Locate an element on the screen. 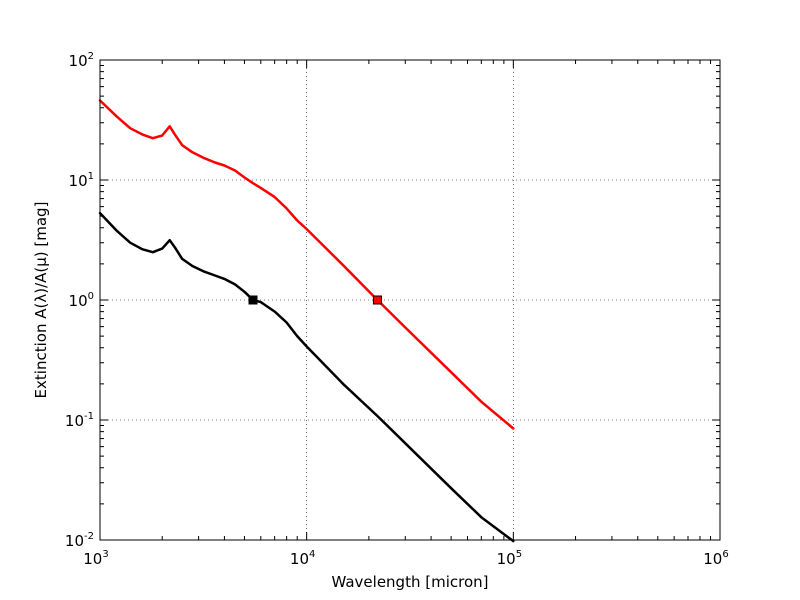 This screenshot has width=800, height=600. tick-label: 10⁻² is located at coordinates (79, 540).